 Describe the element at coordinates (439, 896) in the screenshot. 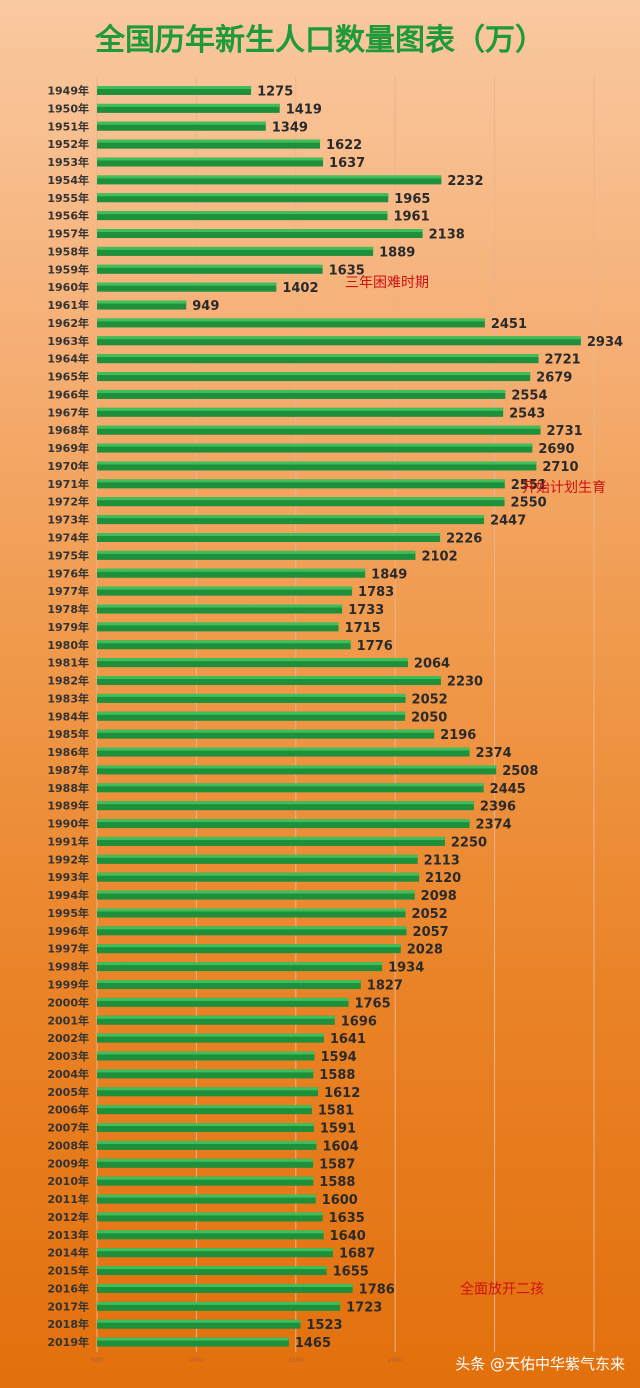

I see `value-label: 2098` at that location.